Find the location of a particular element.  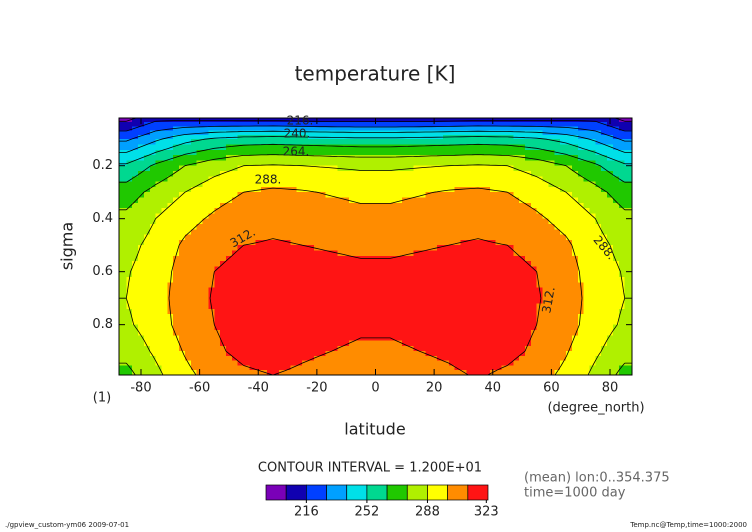

contour-label: 312. is located at coordinates (548, 300).